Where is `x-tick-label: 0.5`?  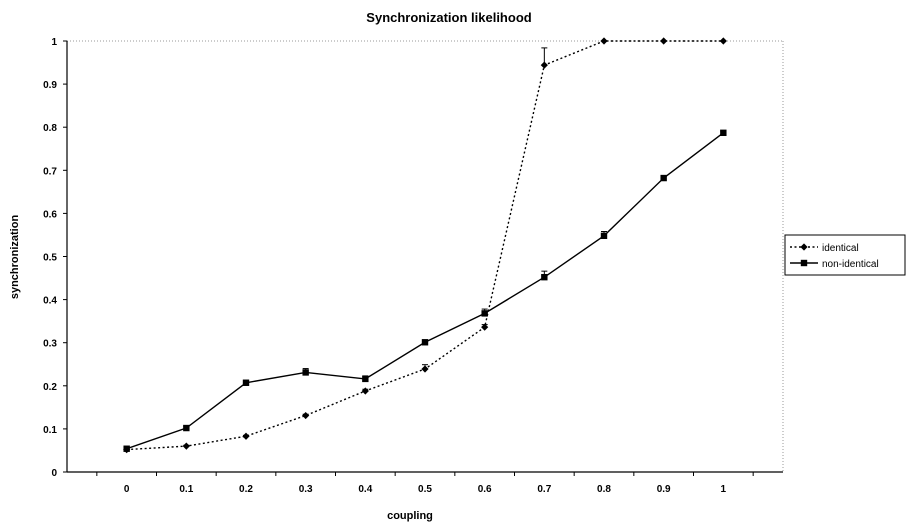
x-tick-label: 0.5 is located at coordinates (425, 489).